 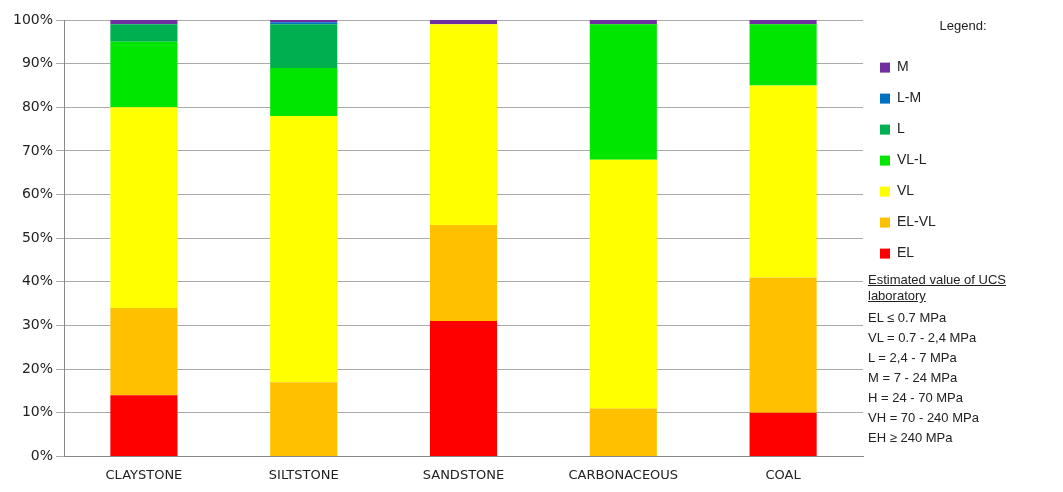 I want to click on y-tick-label: 40%, so click(x=37, y=280).